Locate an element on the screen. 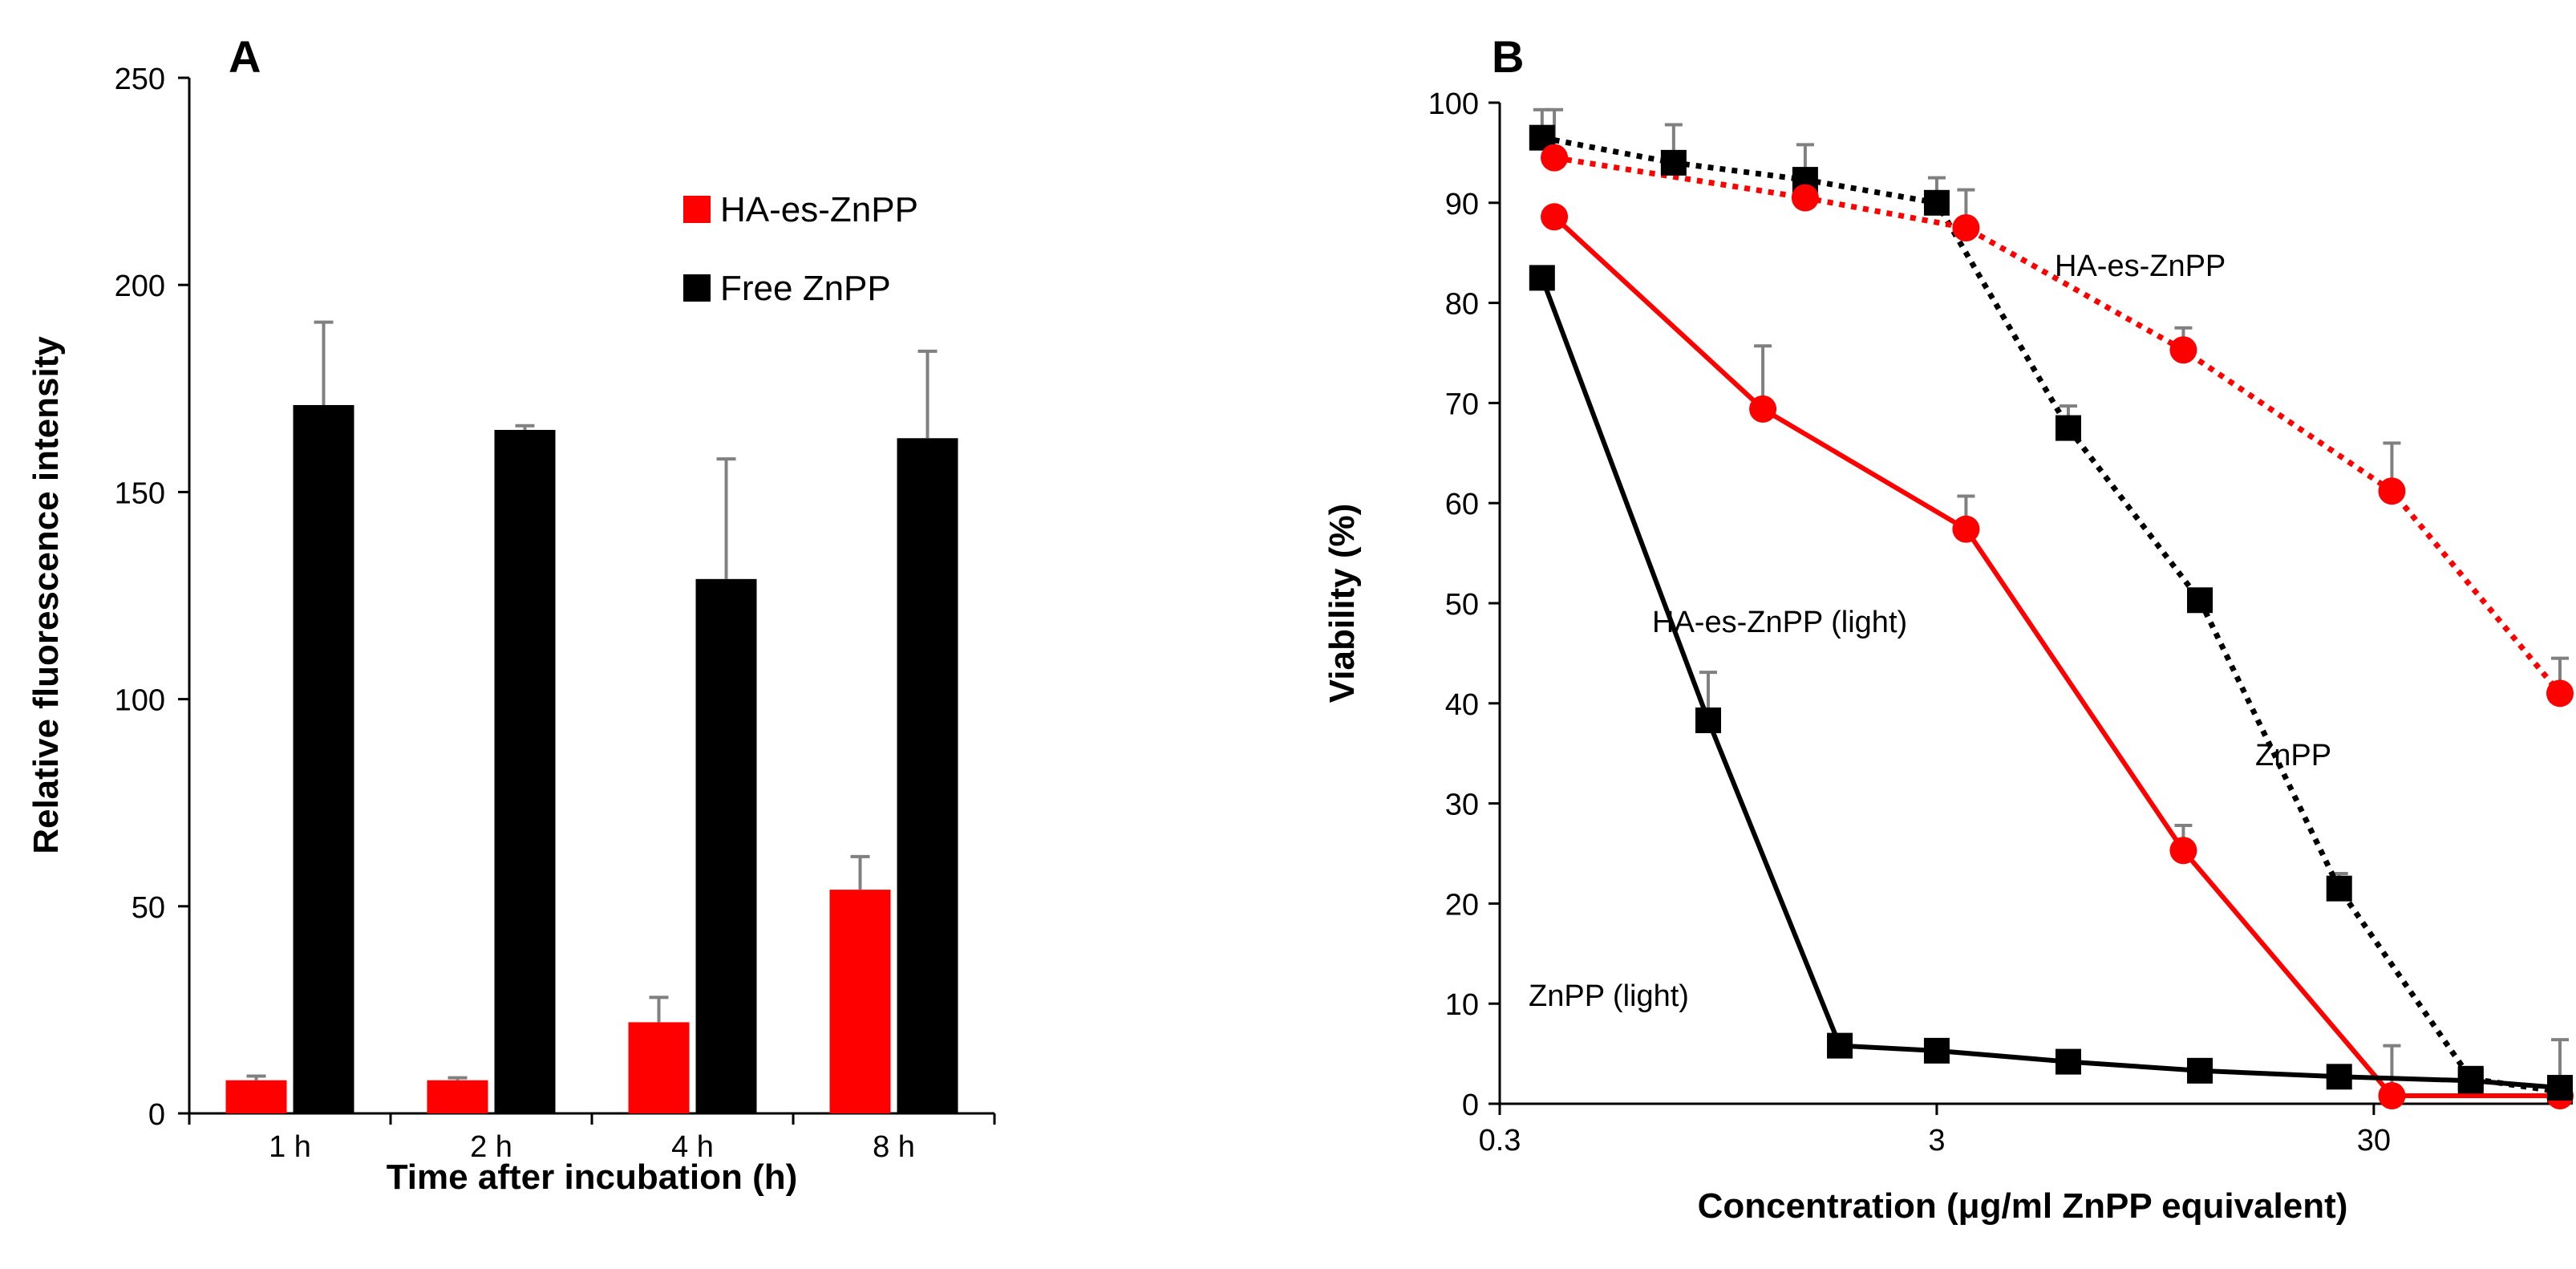 This screenshot has height=1269, width=2576. bar-free-znpp-1-h is located at coordinates (323, 758).